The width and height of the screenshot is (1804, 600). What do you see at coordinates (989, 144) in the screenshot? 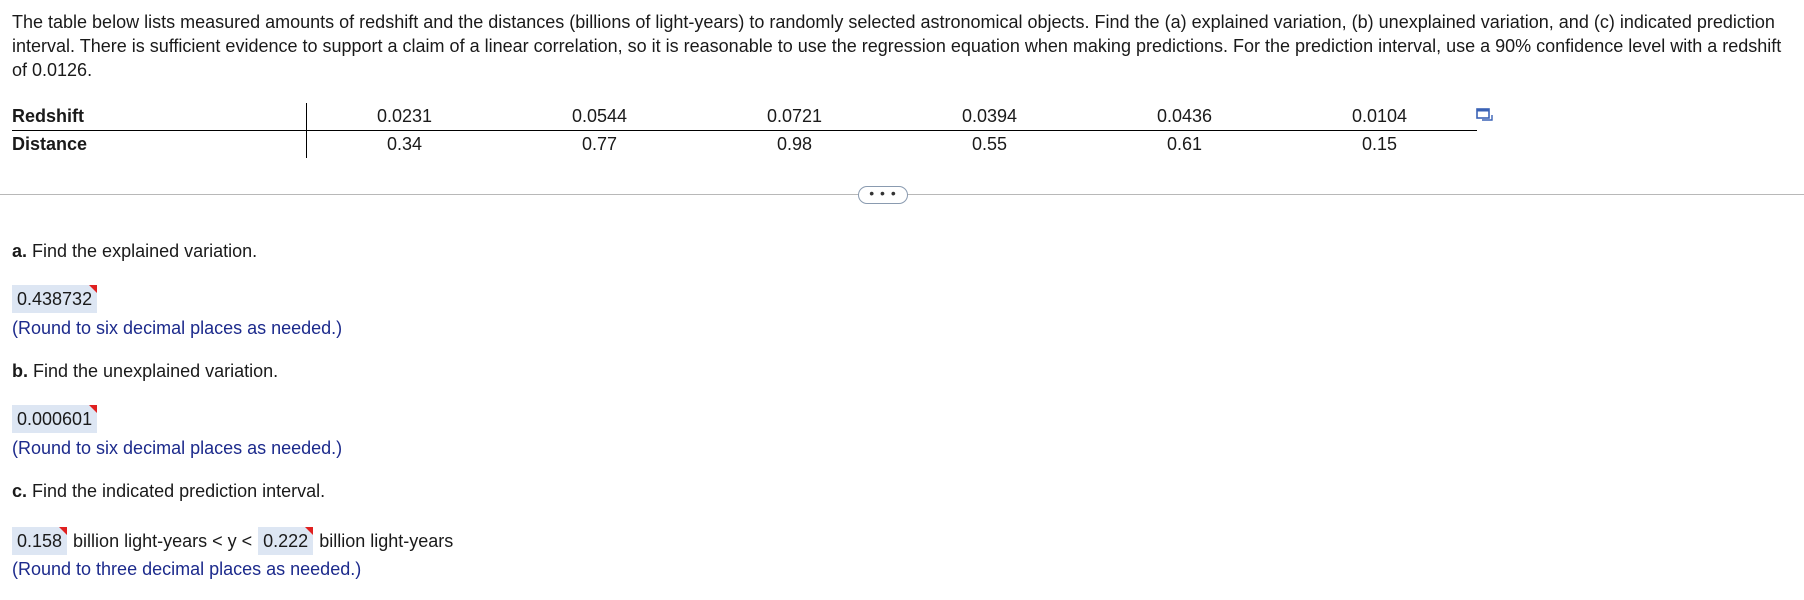
I see `table-cell: 0.55` at bounding box center [989, 144].